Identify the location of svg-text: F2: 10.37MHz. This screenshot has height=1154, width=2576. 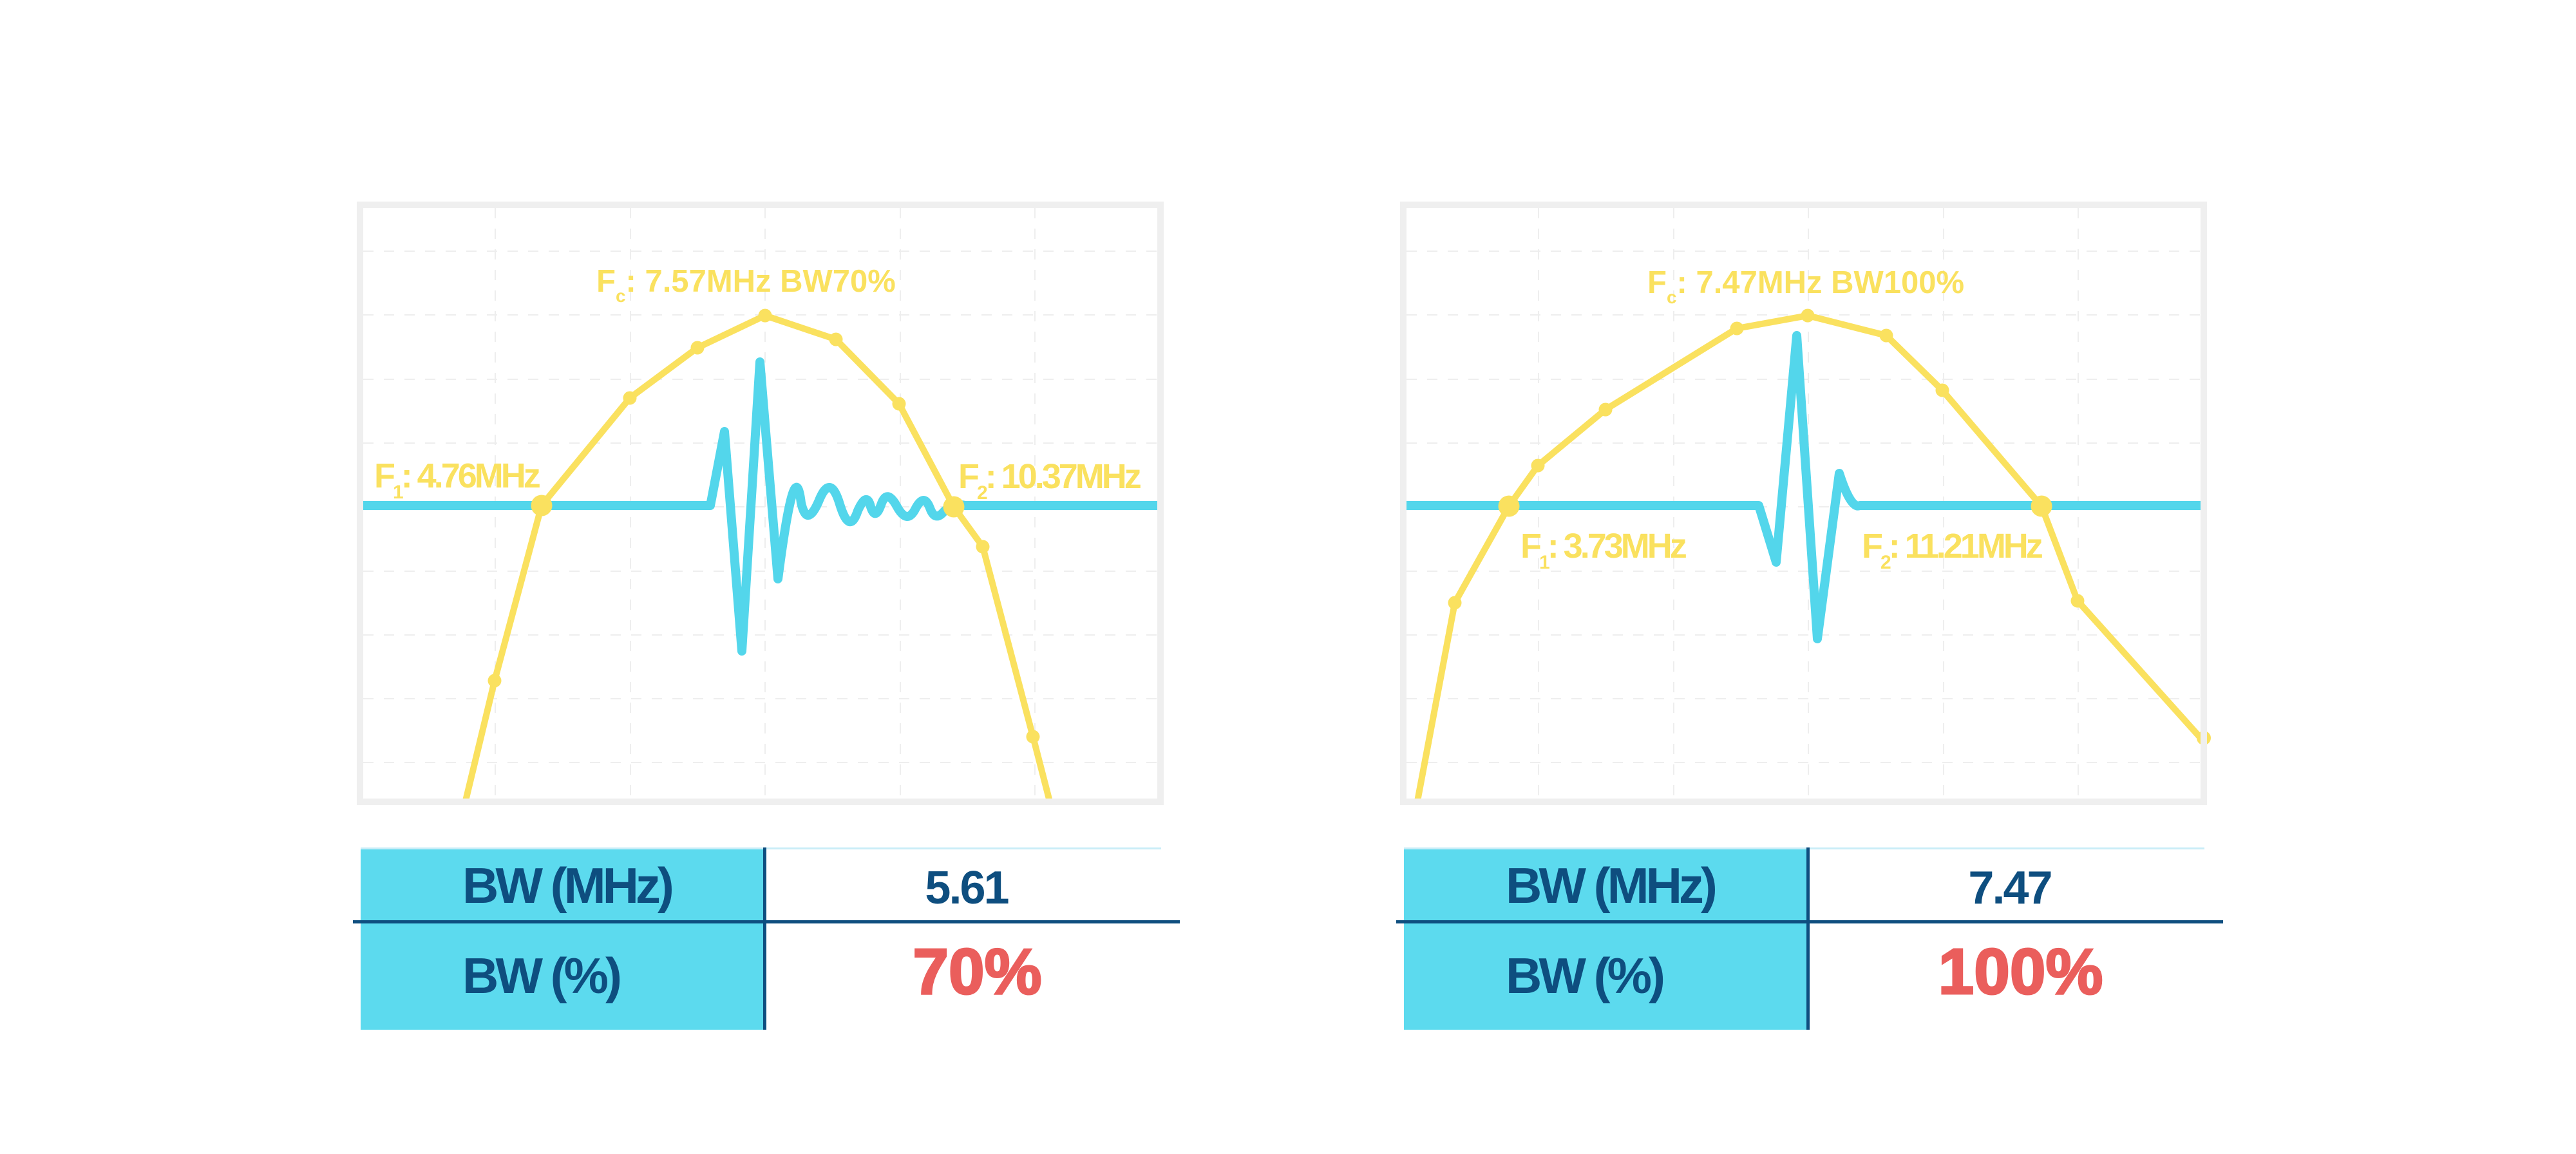
(1049, 480).